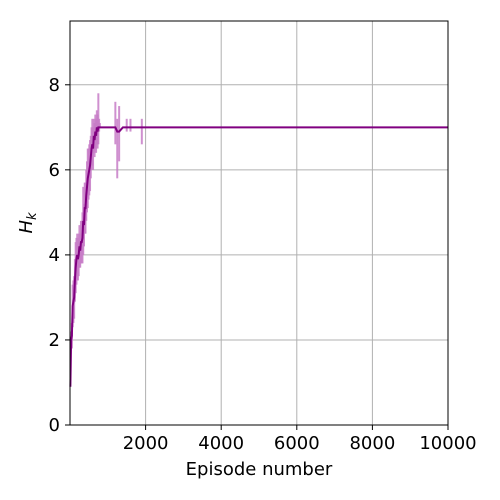 This screenshot has height=500, width=500. I want to click on x-axis-label: Episode number, so click(259, 469).